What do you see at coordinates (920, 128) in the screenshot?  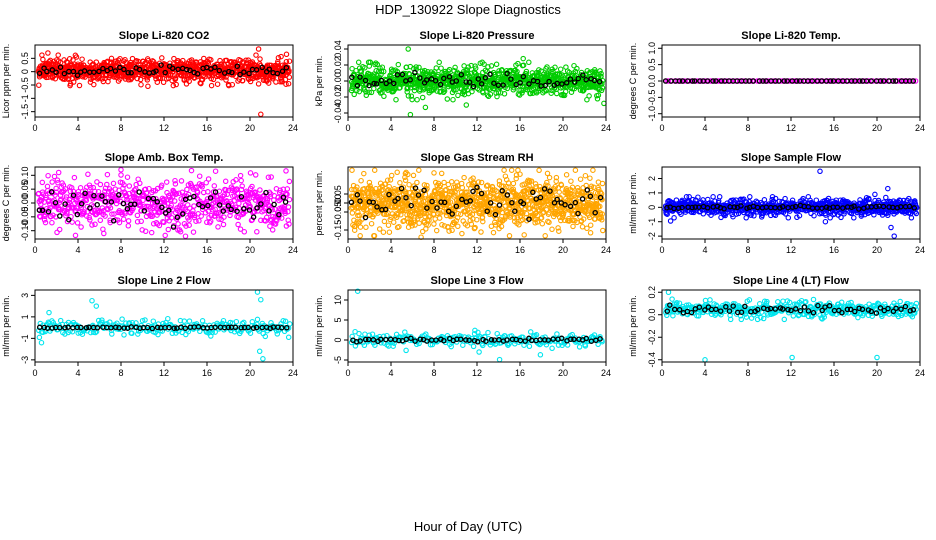 I see `x-tick-label: 24` at bounding box center [920, 128].